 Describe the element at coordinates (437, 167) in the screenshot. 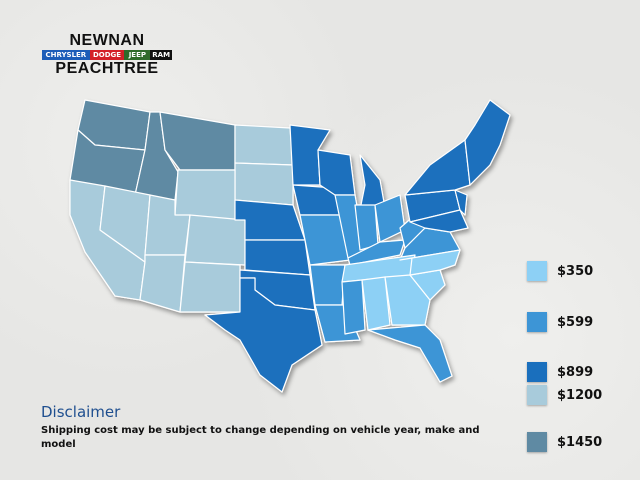

I see `state-ny` at that location.